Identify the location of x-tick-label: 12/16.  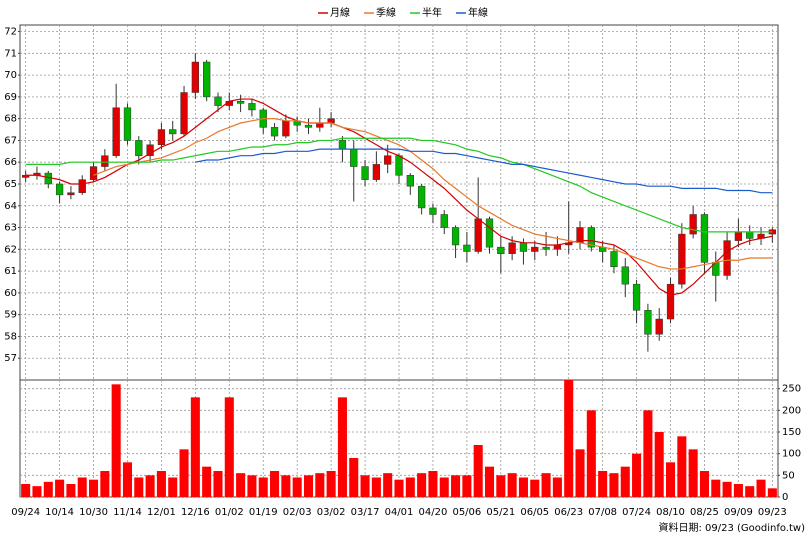
(195, 512).